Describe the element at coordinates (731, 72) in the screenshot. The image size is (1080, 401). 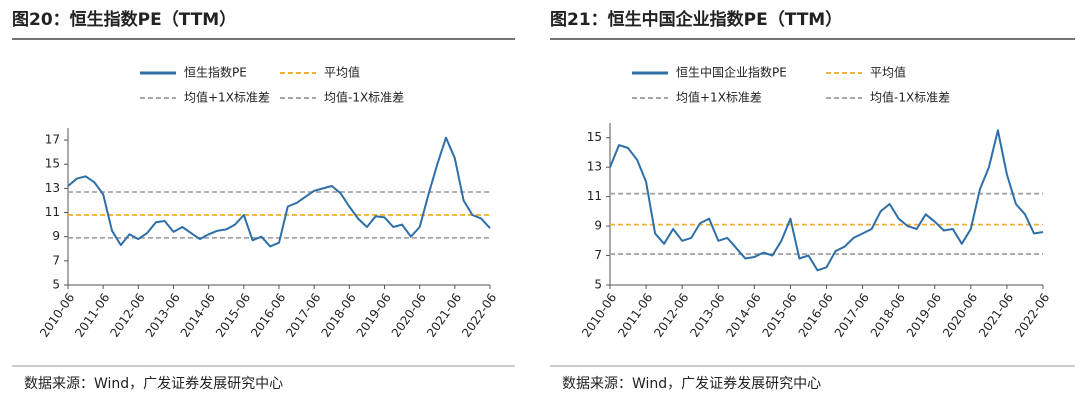
I see `legend-label: 恒生中国企业指数PE` at that location.